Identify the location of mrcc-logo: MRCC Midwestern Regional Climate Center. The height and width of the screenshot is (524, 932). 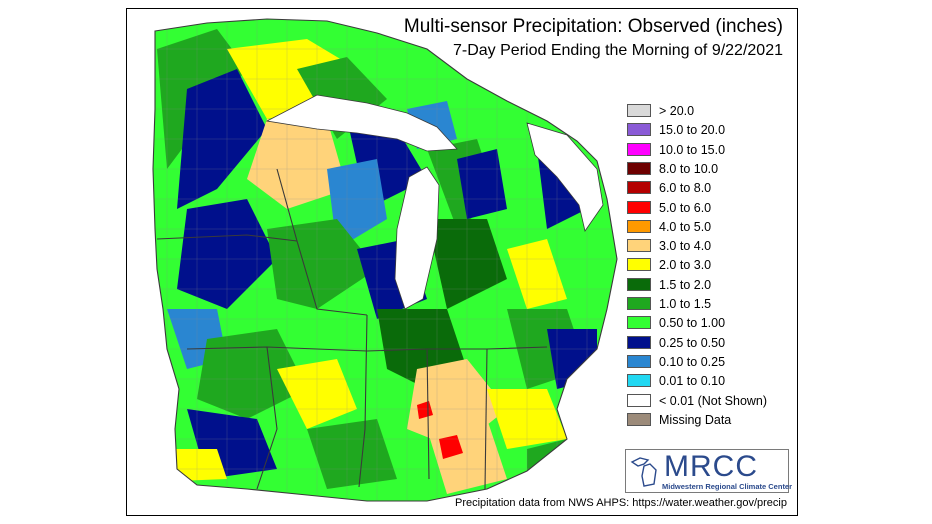
(709, 471).